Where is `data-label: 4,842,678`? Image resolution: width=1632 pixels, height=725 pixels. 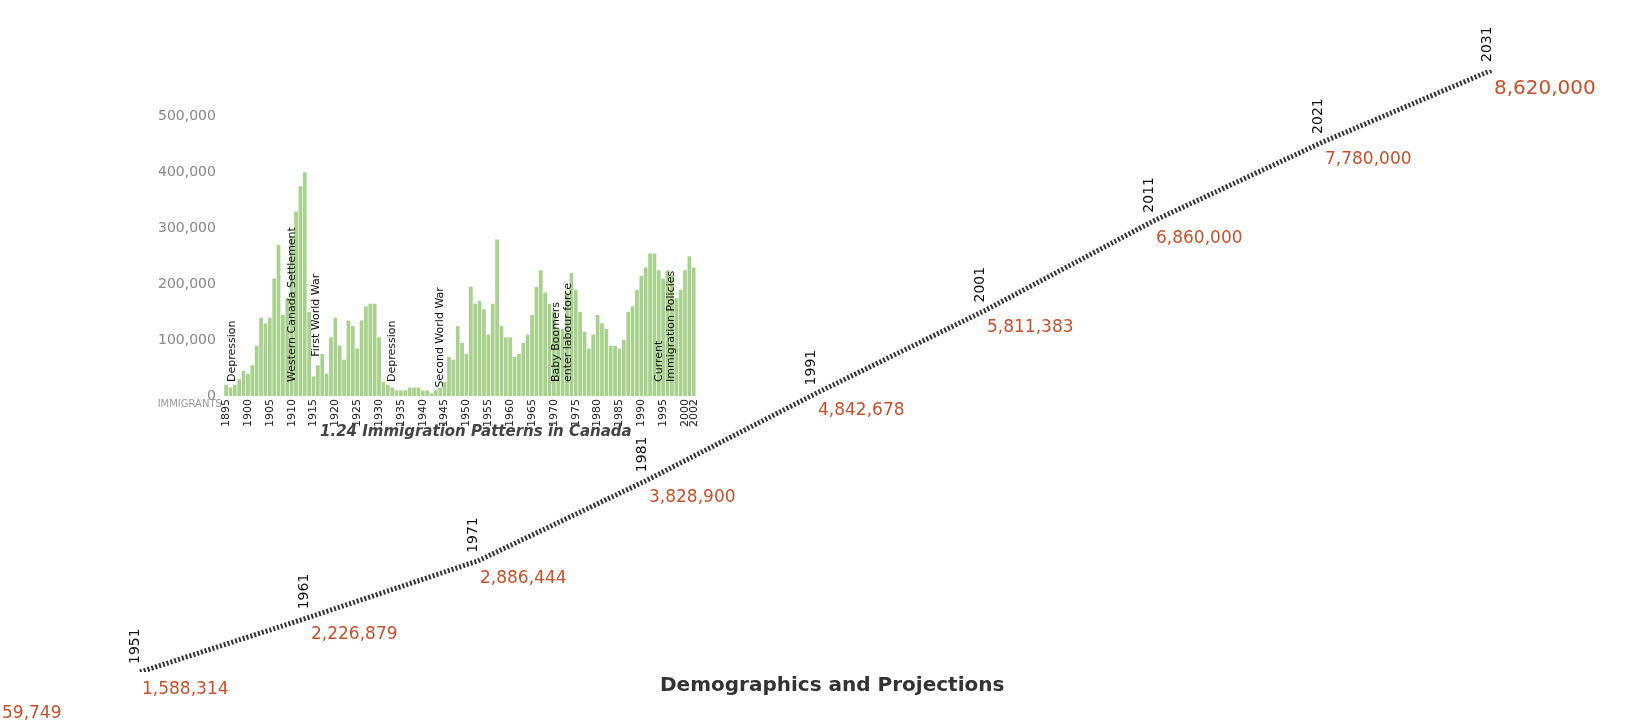
data-label: 4,842,678 is located at coordinates (861, 409).